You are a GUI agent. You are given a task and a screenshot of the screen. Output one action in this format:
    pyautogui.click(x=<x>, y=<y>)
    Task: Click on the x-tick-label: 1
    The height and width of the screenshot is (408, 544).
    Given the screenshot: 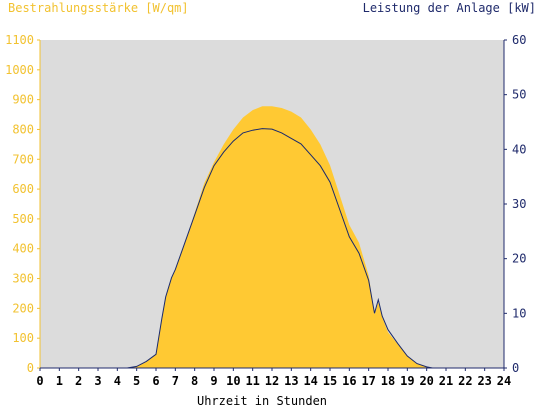 What is the action you would take?
    pyautogui.click(x=59, y=381)
    